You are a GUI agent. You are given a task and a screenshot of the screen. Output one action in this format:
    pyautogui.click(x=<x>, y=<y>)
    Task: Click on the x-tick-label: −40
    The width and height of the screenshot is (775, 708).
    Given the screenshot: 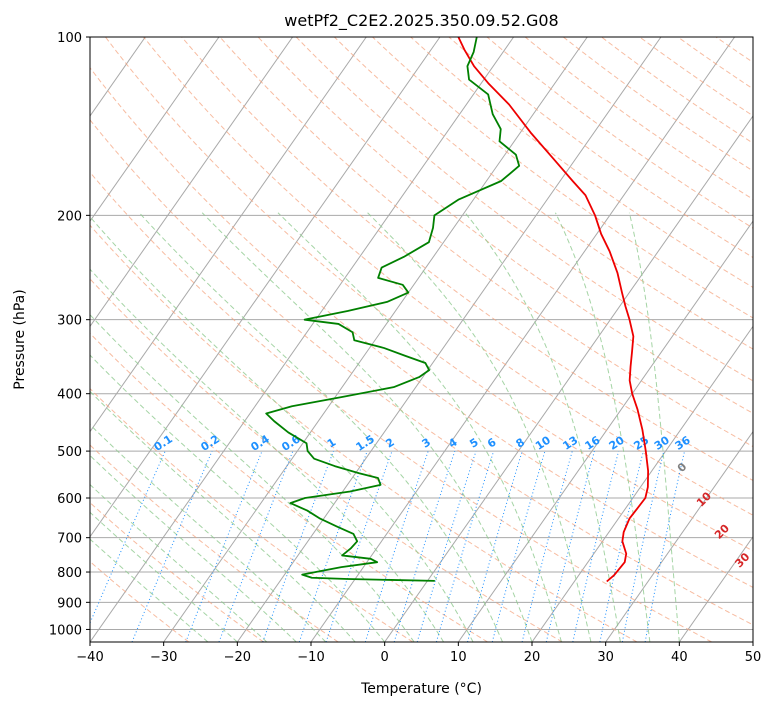 What is the action you would take?
    pyautogui.click(x=89, y=657)
    